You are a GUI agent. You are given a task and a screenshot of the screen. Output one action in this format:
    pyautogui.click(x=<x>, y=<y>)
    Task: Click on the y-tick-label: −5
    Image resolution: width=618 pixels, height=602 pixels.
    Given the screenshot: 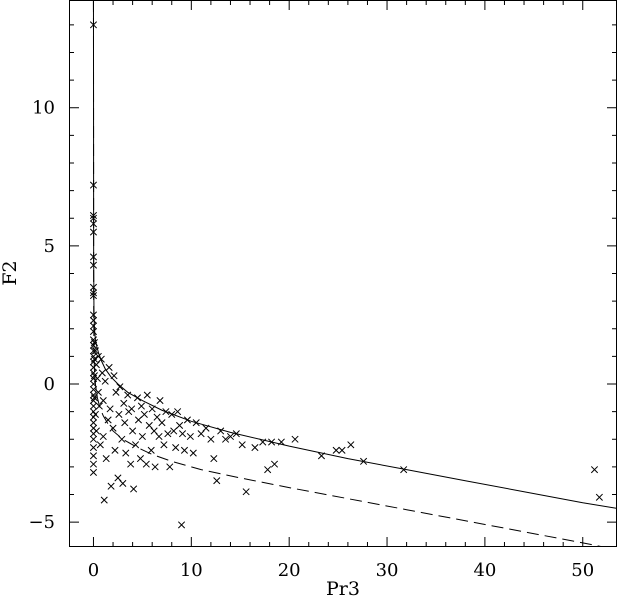 What is the action you would take?
    pyautogui.click(x=41, y=522)
    